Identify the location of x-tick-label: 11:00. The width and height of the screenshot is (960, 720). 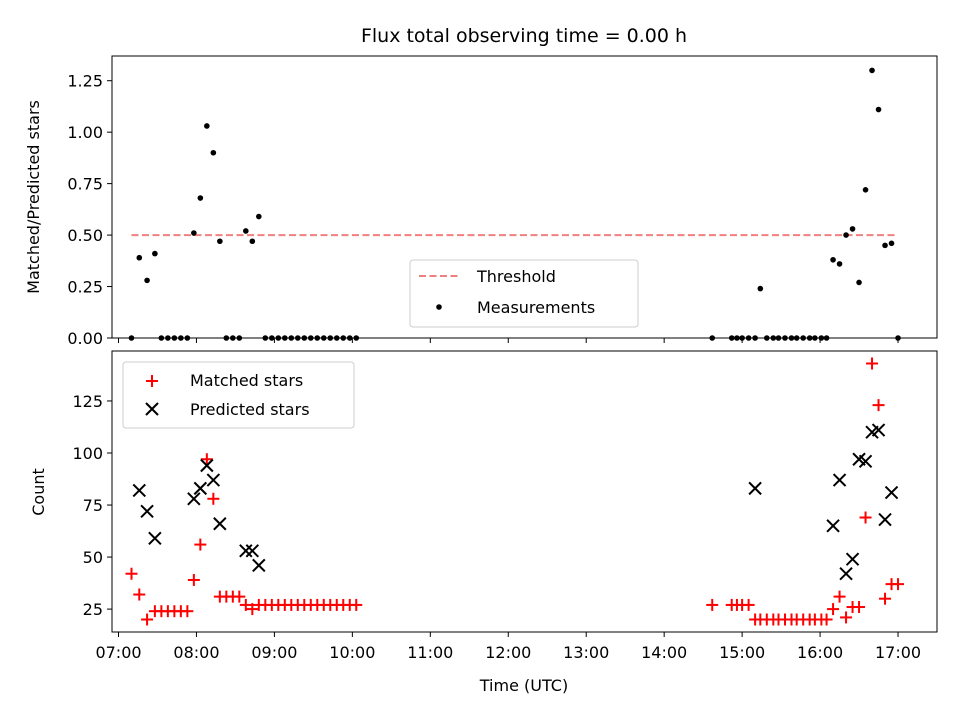
(430, 652).